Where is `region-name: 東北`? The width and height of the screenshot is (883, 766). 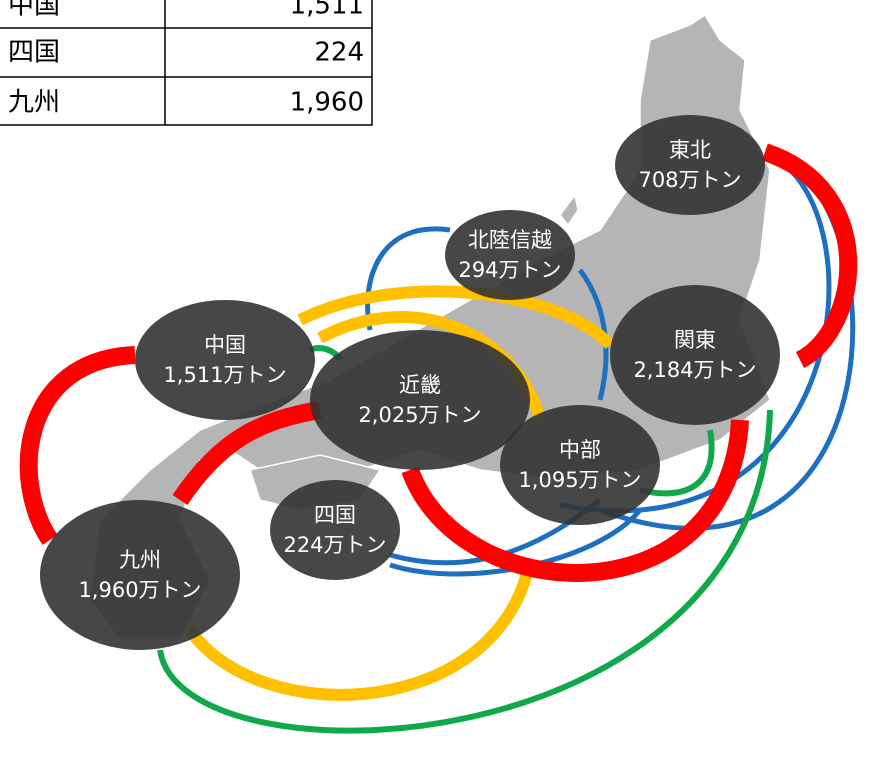
region-name: 東北 is located at coordinates (690, 150).